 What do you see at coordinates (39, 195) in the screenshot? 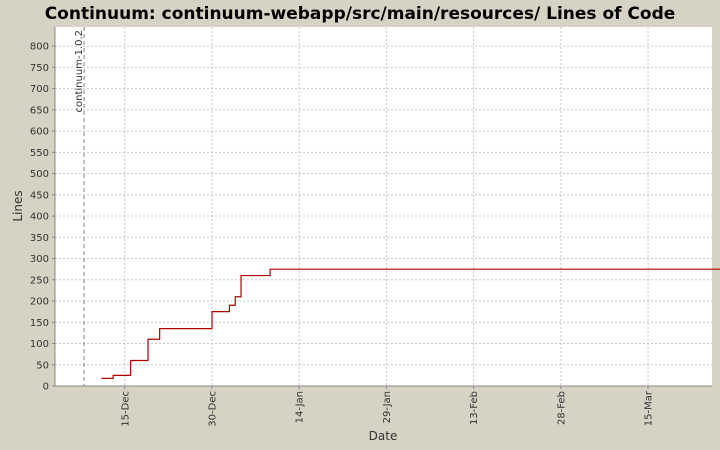
I see `y-tick-label: 450` at bounding box center [39, 195].